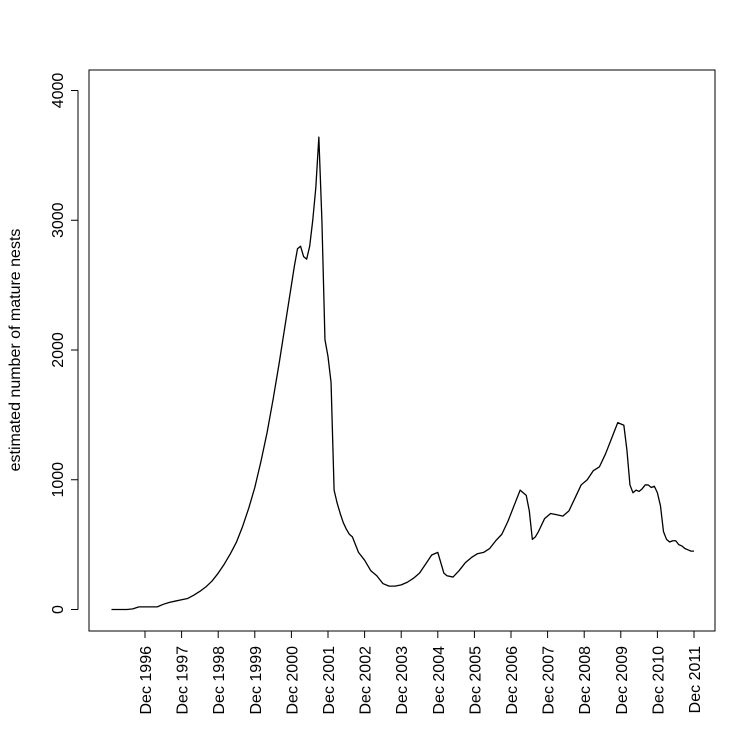 Image resolution: width=754 pixels, height=740 pixels. I want to click on x-tick-label: Dec 1996, so click(146, 680).